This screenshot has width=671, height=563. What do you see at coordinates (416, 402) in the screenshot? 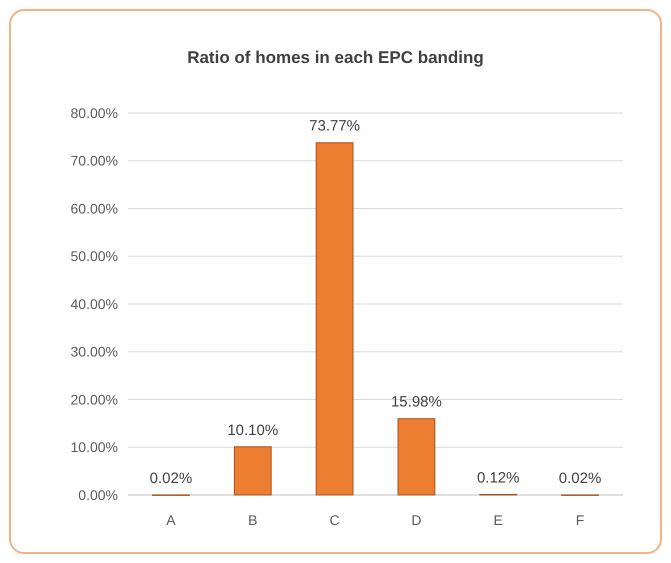
I see `data-label: 15.98%` at bounding box center [416, 402].